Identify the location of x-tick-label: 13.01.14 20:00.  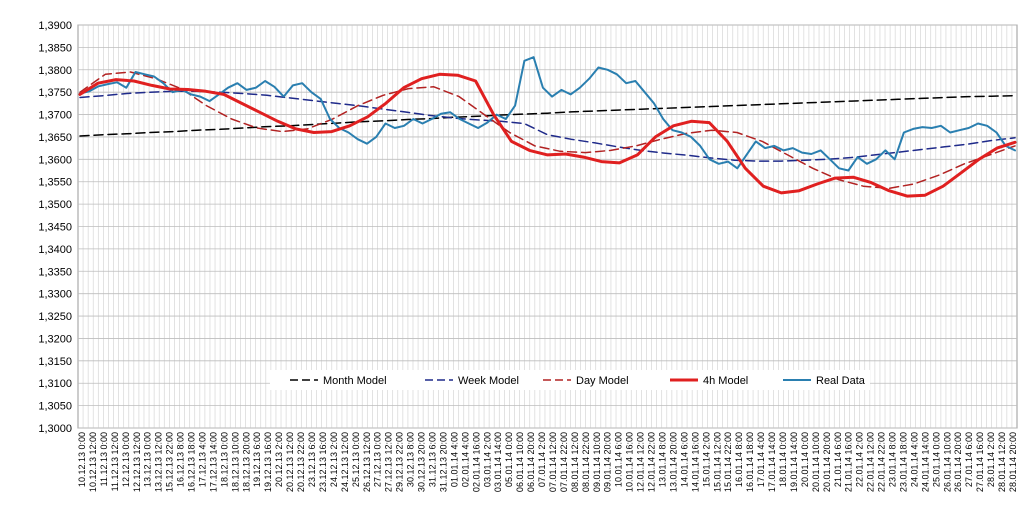
(673, 462).